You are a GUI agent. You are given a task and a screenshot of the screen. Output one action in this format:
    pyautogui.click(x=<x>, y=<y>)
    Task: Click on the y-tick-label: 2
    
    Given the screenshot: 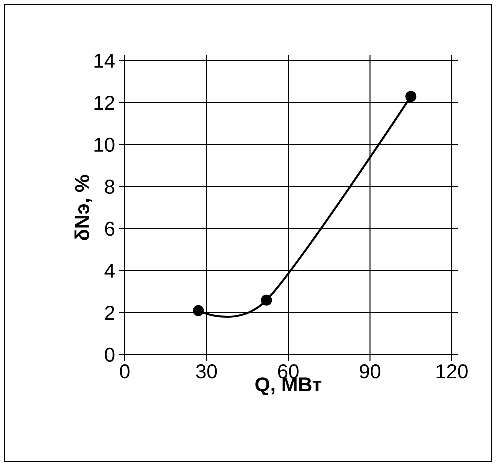 What is the action you would take?
    pyautogui.click(x=109, y=313)
    